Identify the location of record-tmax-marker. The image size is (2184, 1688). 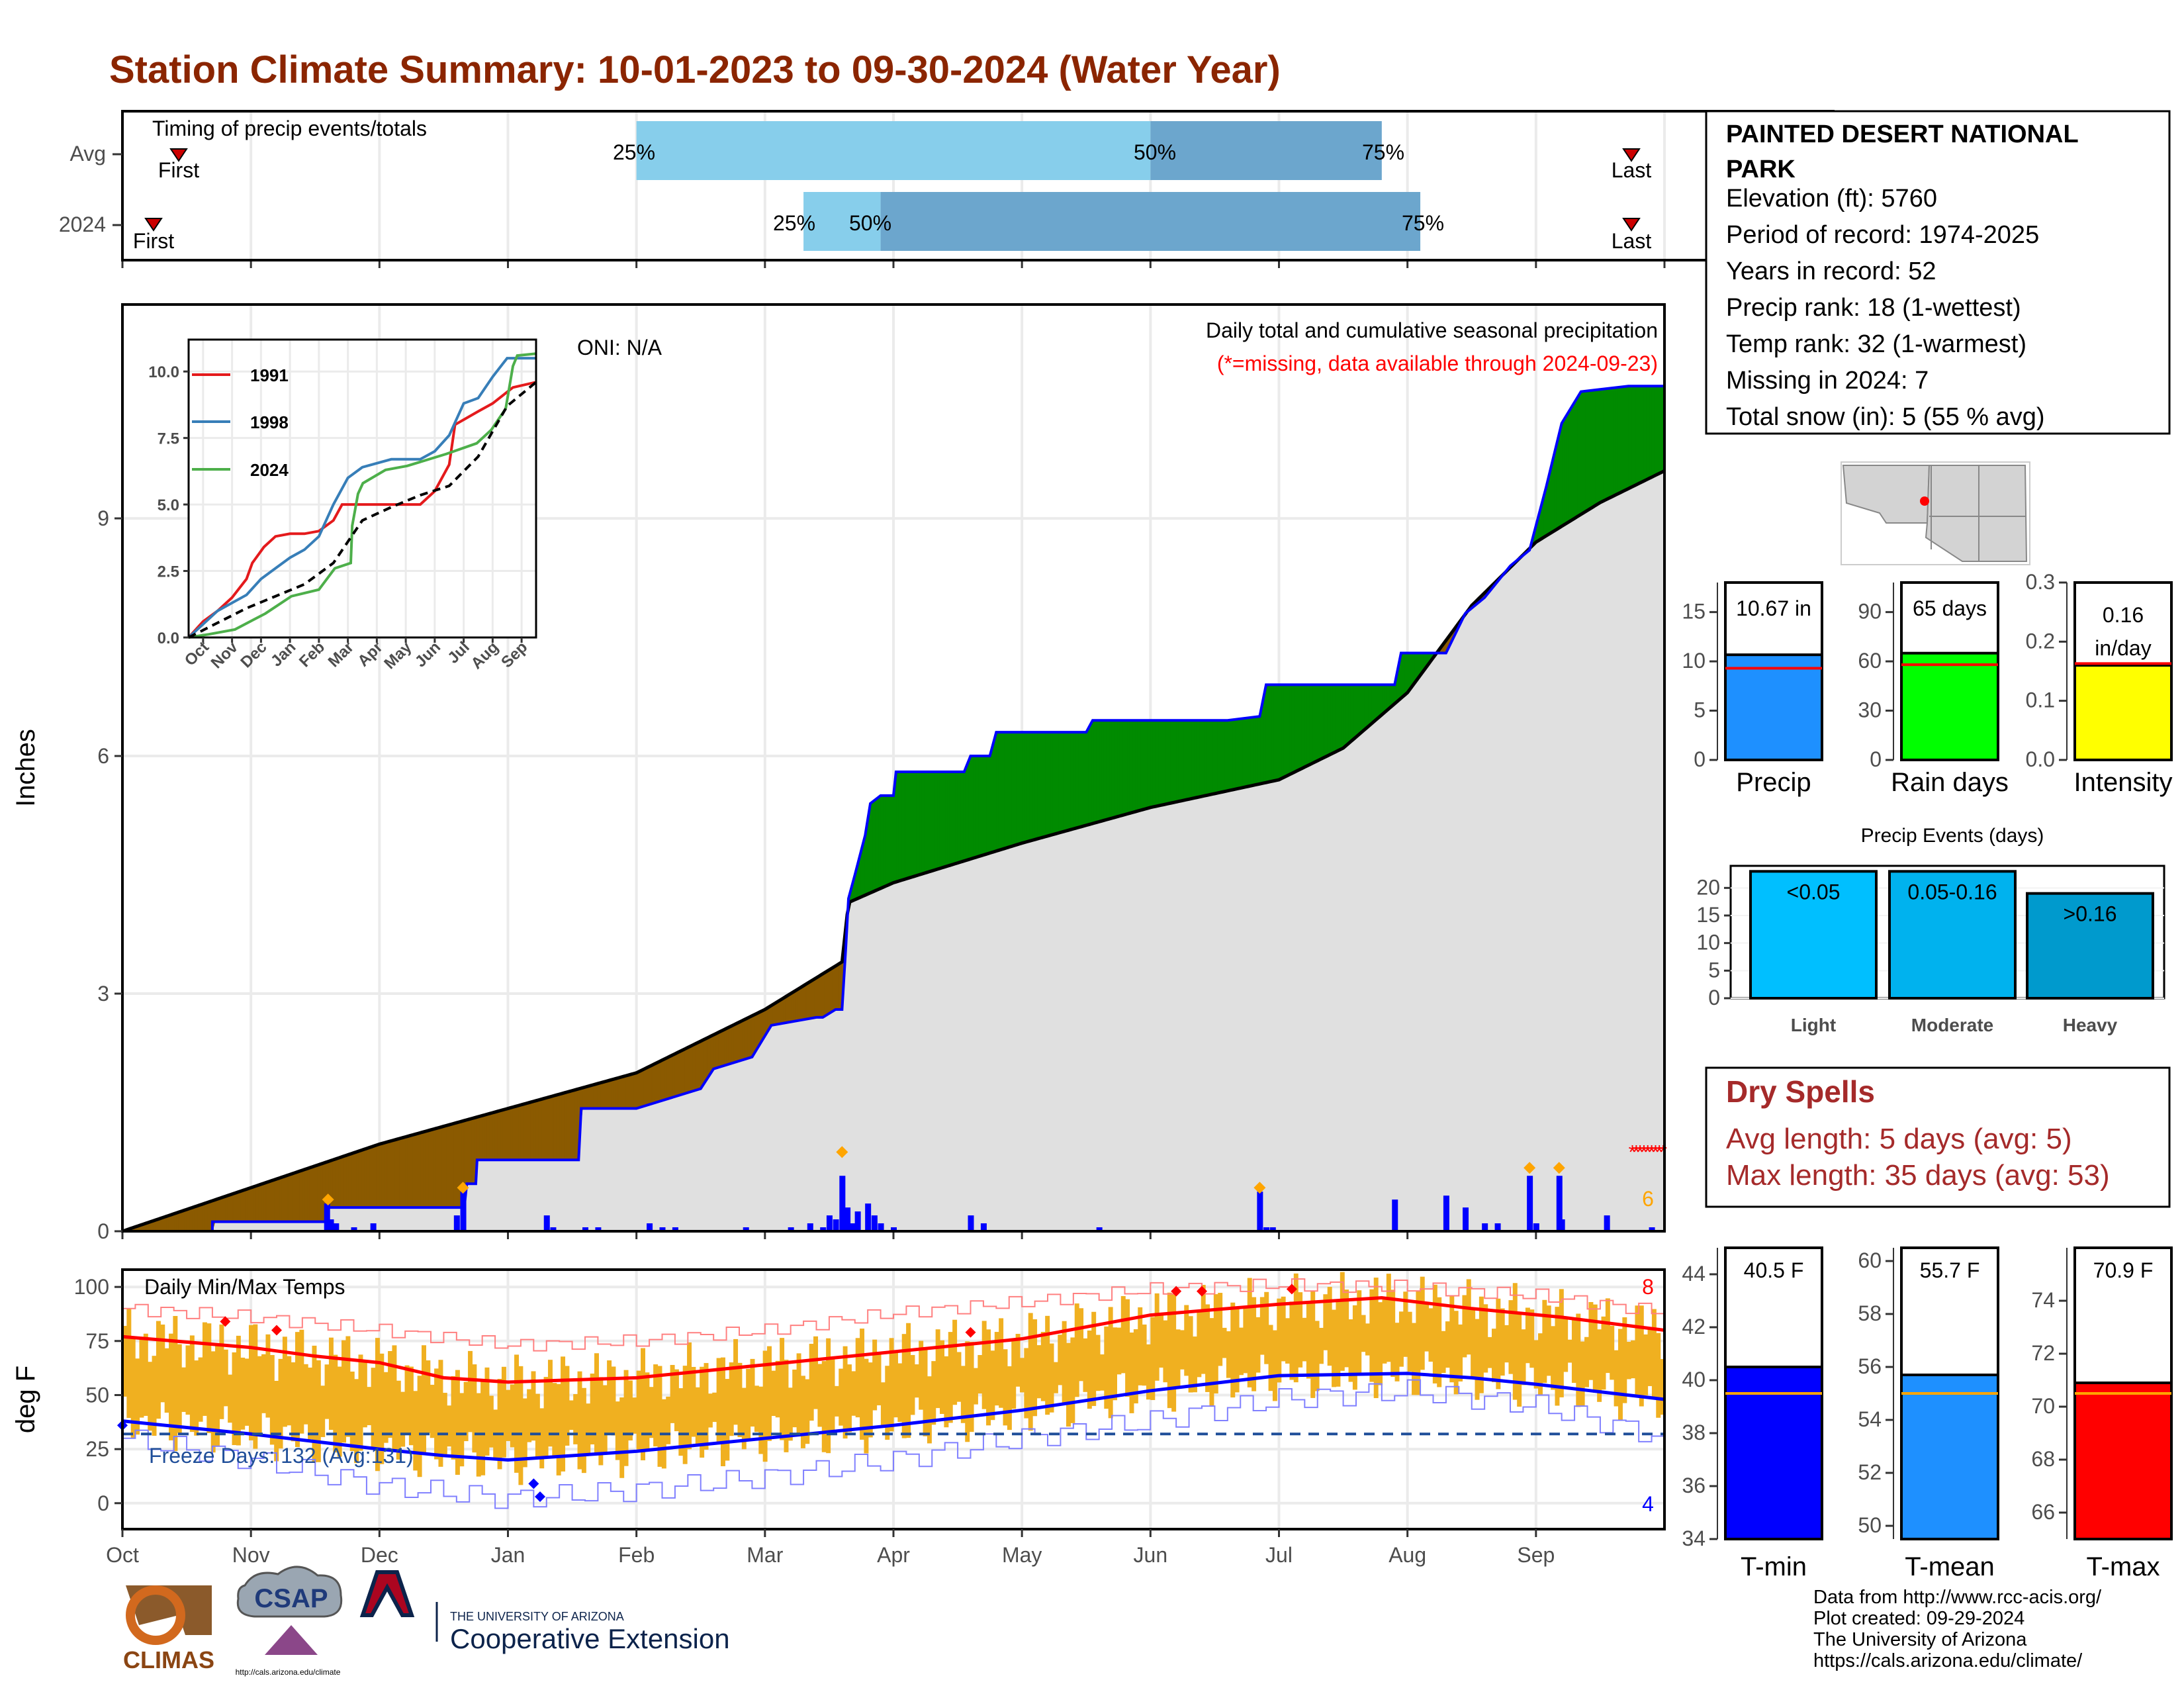
(970, 1332).